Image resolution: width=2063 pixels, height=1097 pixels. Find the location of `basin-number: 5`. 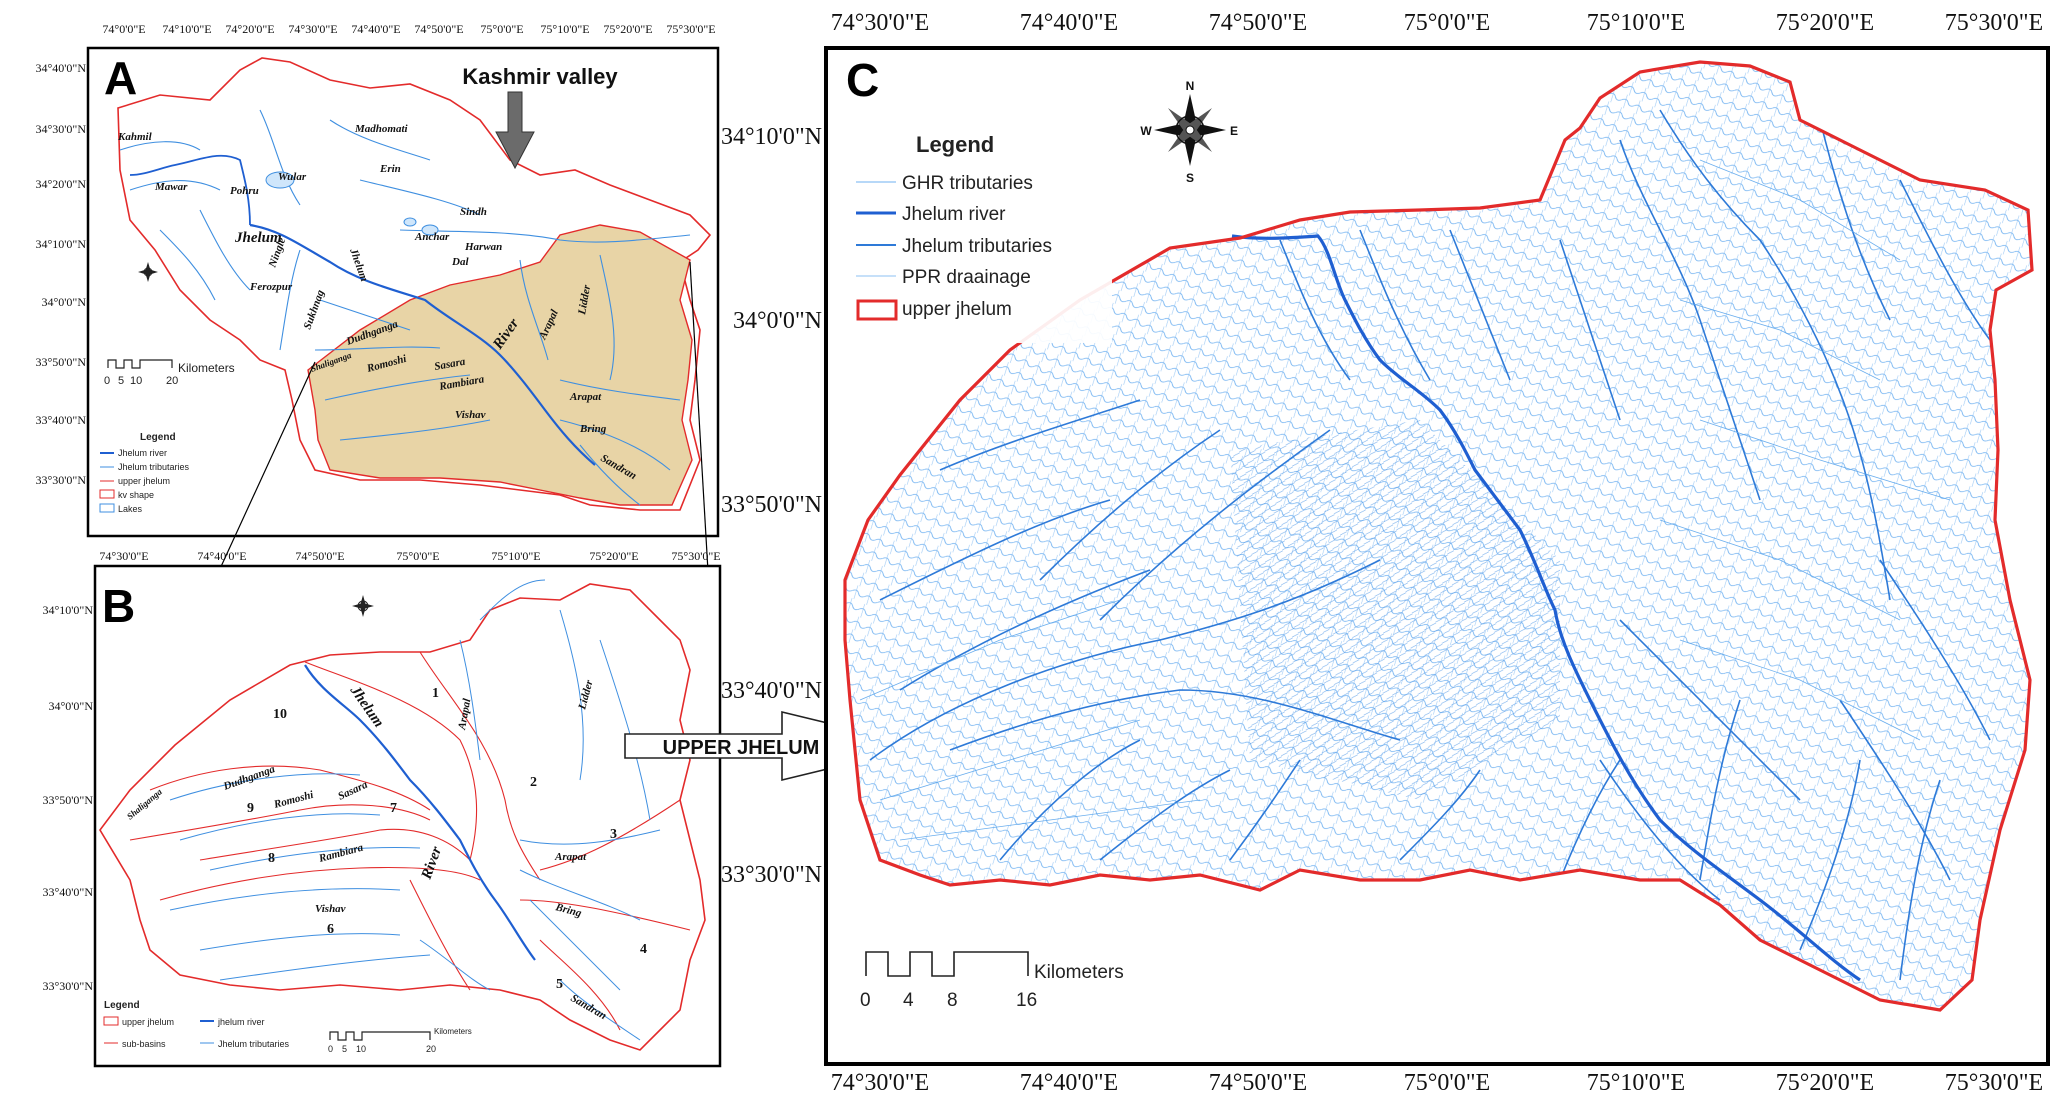

basin-number: 5 is located at coordinates (559, 984).